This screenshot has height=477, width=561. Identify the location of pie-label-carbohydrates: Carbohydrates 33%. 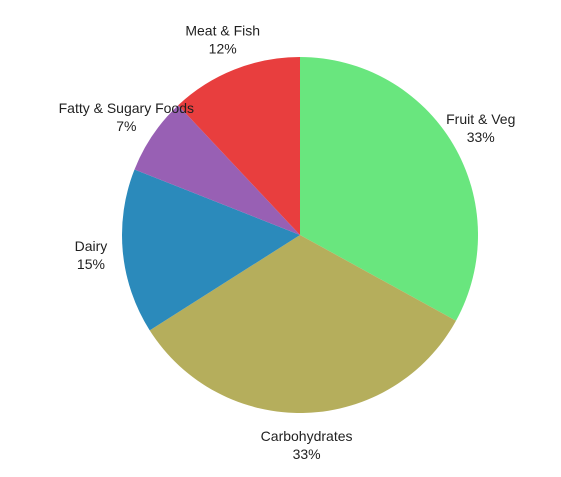
(307, 445).